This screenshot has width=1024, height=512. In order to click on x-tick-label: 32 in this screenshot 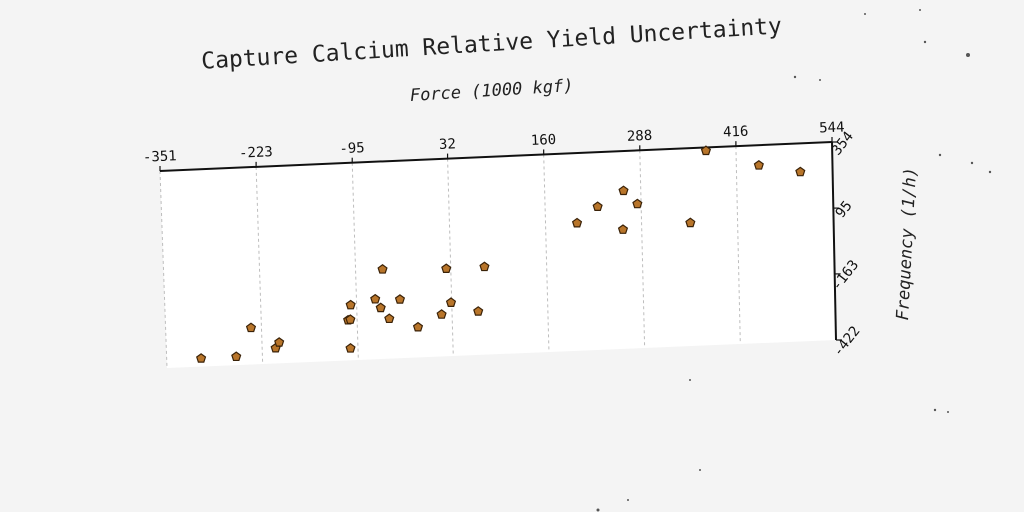, I will do `click(448, 144)`.